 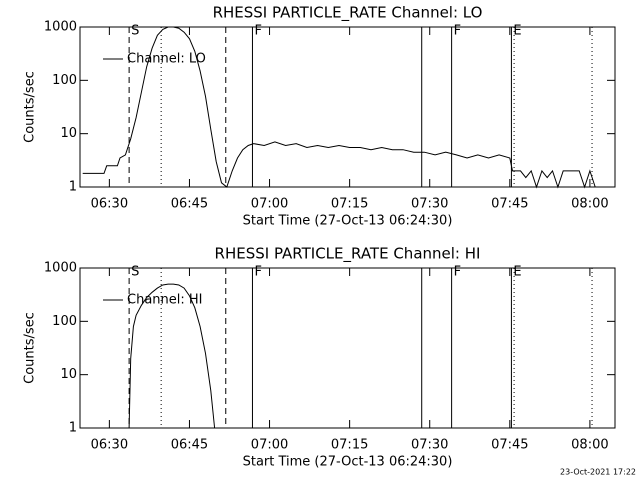 What do you see at coordinates (166, 59) in the screenshot?
I see `legend-label: Channel: LO` at bounding box center [166, 59].